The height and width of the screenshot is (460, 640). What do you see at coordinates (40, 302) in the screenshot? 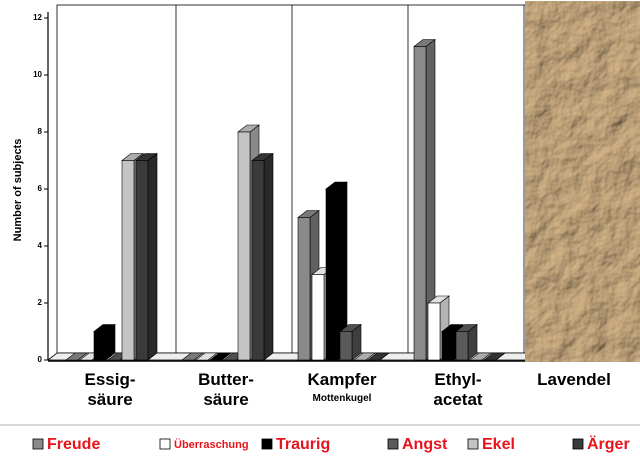
I see `y-tick-label: 2` at bounding box center [40, 302].